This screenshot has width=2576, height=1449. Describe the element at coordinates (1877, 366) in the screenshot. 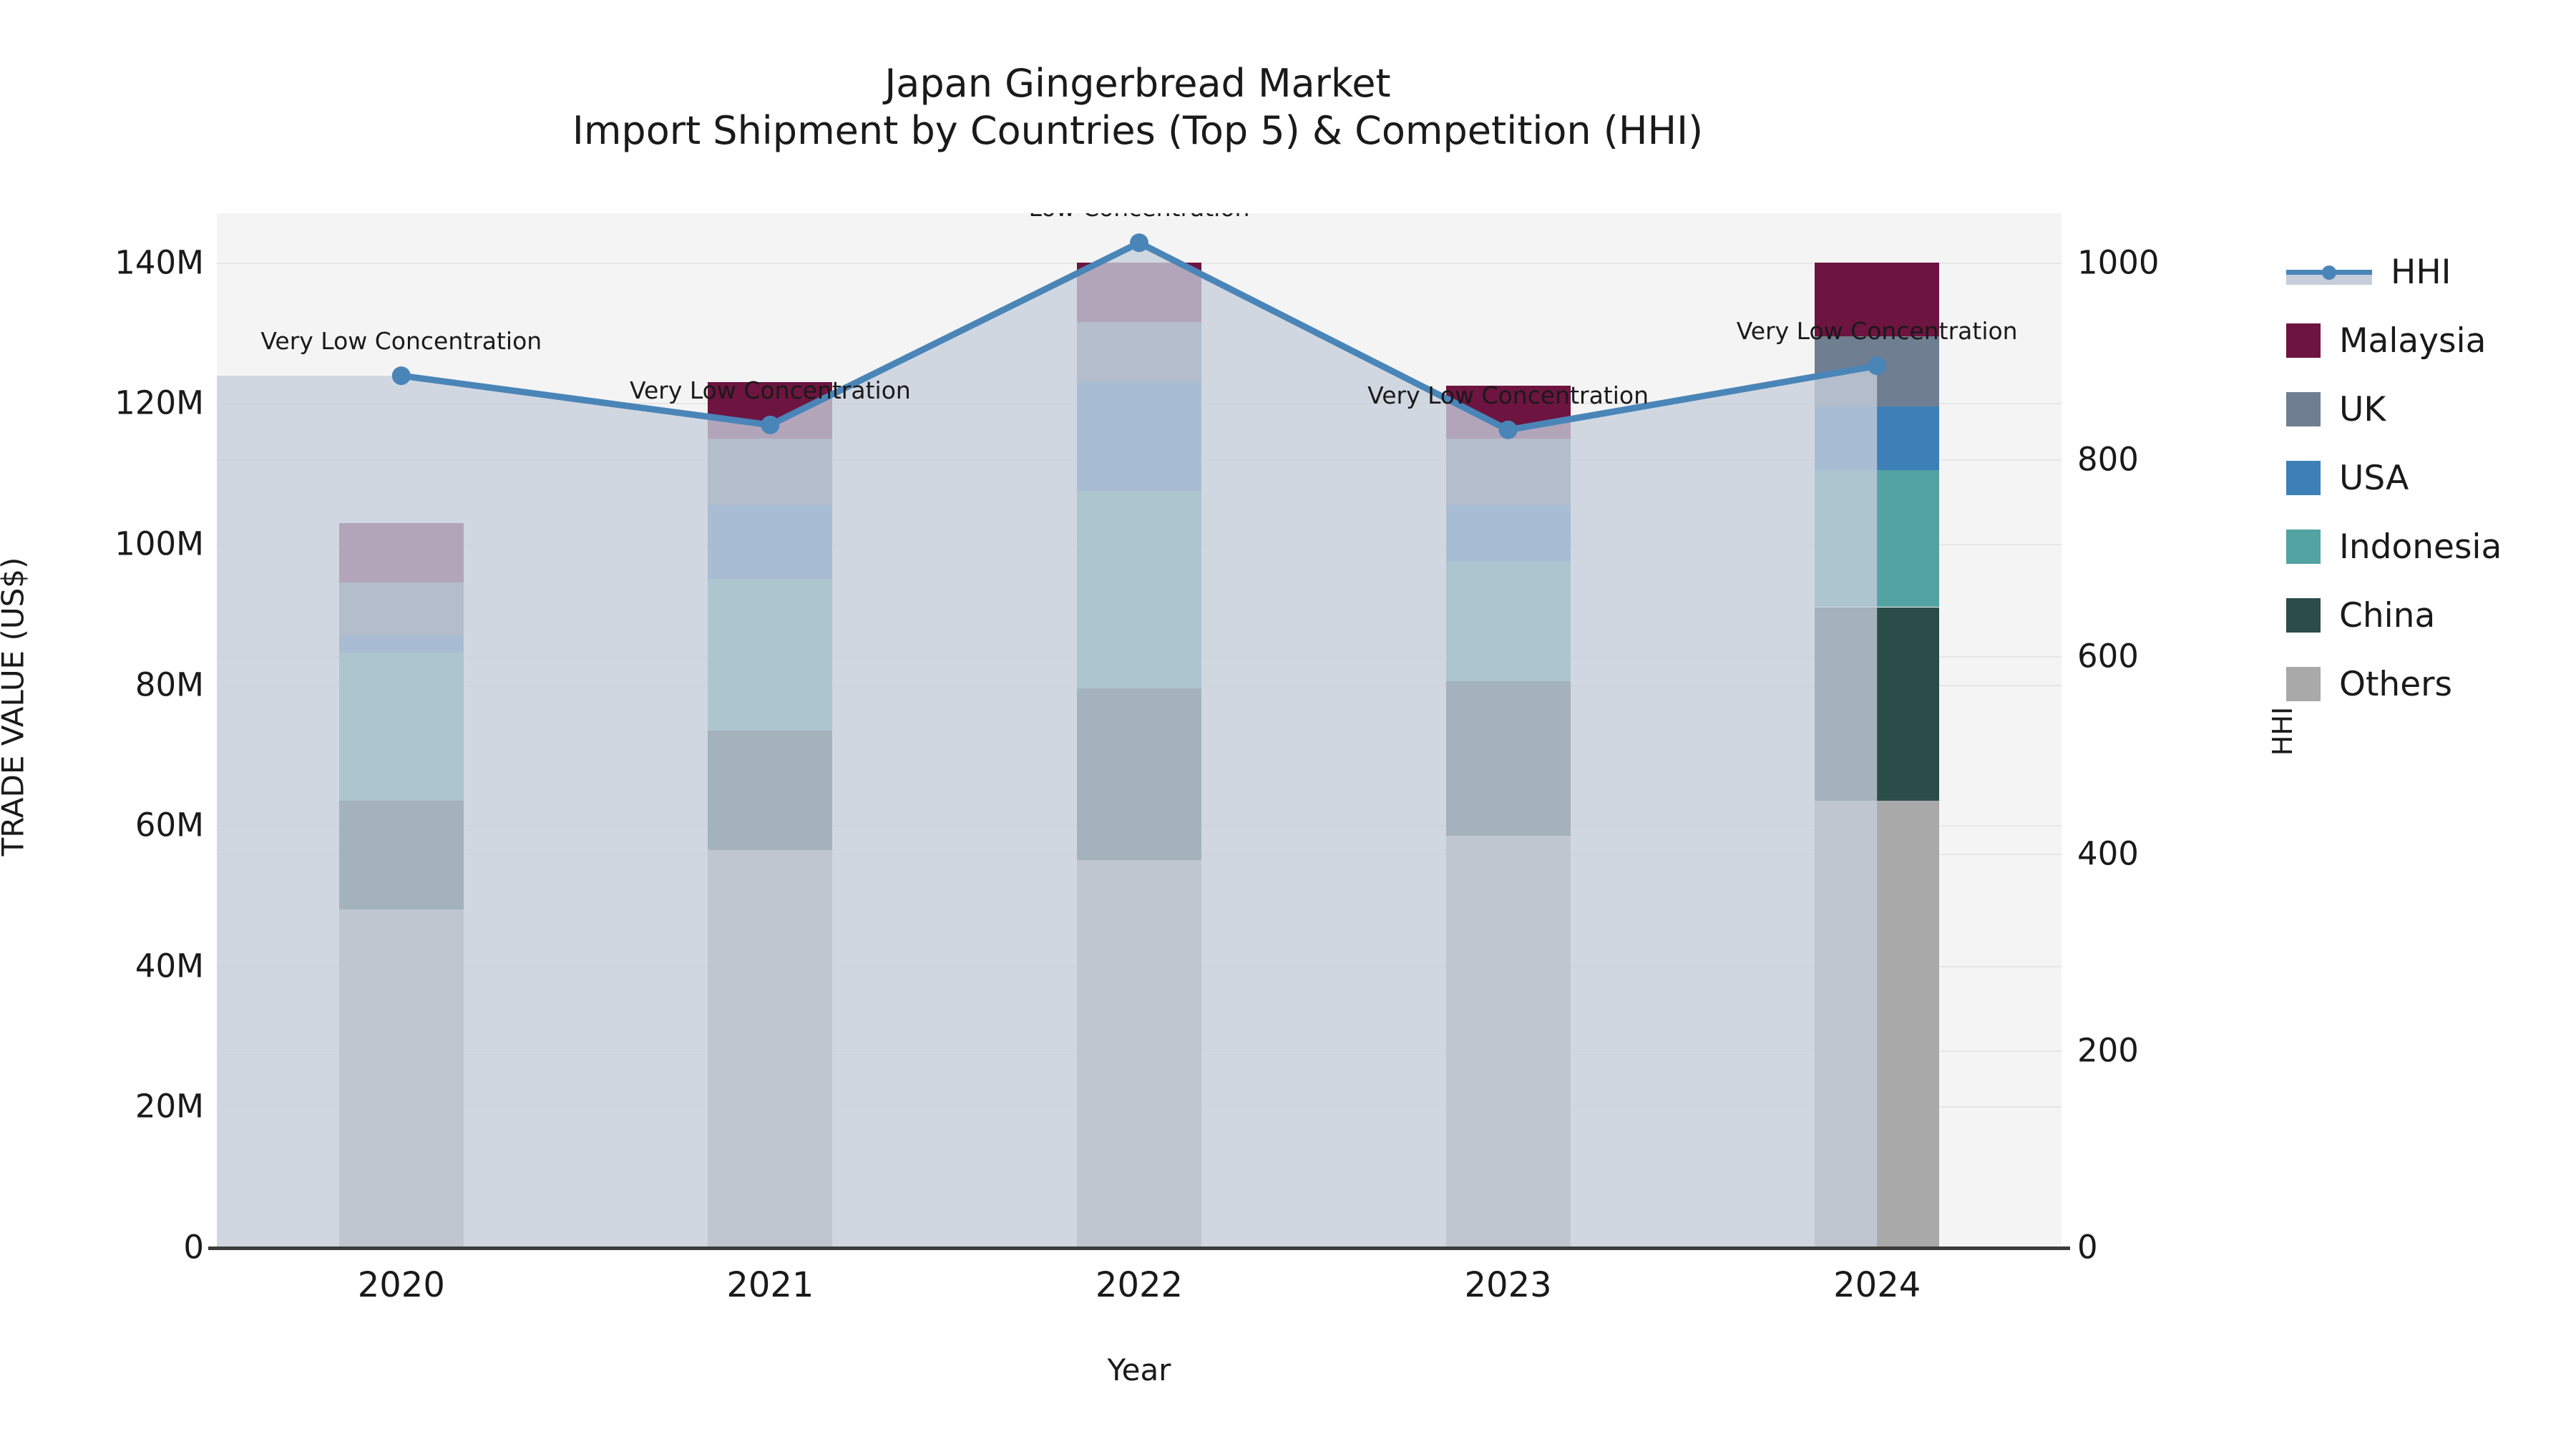

I see `hhi-marker-2024` at that location.